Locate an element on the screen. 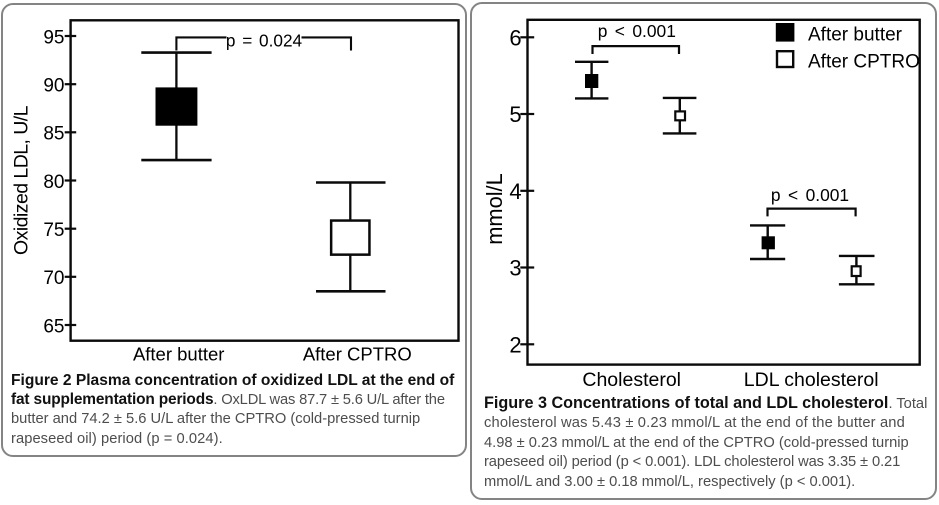 This screenshot has width=939, height=505. svg-text: mmol/L is located at coordinates (494, 208).